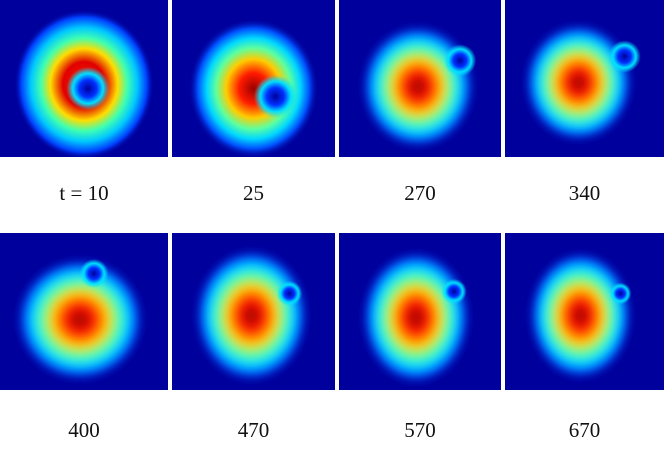  What do you see at coordinates (83, 193) in the screenshot?
I see `time-label: t = 10` at bounding box center [83, 193].